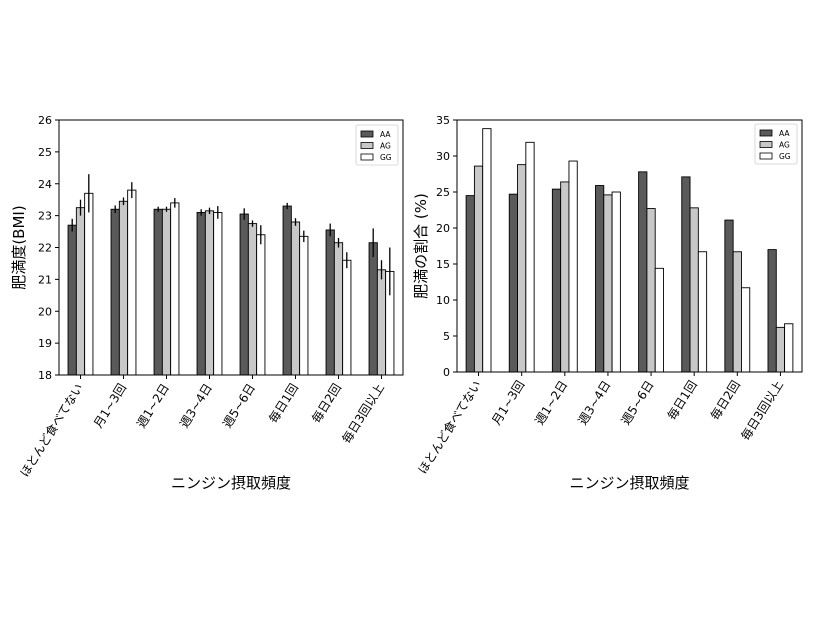 Image resolution: width=829 pixels, height=632 pixels. What do you see at coordinates (45, 375) in the screenshot?
I see `y-tick-label: 18` at bounding box center [45, 375].